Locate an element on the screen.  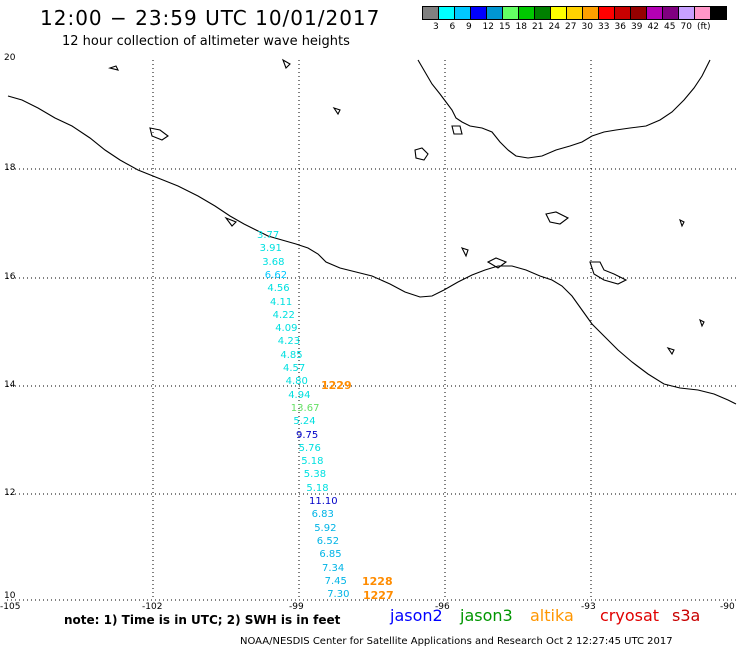
swh-value: 4.85 is located at coordinates (291, 355).